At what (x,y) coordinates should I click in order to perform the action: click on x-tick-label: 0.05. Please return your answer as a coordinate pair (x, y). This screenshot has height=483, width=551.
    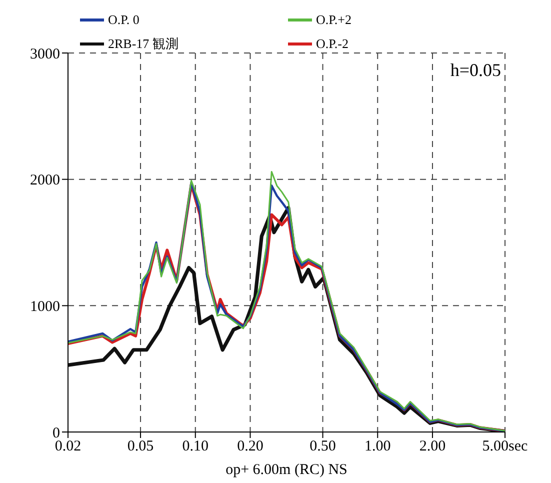
    Looking at the image, I should click on (140, 446).